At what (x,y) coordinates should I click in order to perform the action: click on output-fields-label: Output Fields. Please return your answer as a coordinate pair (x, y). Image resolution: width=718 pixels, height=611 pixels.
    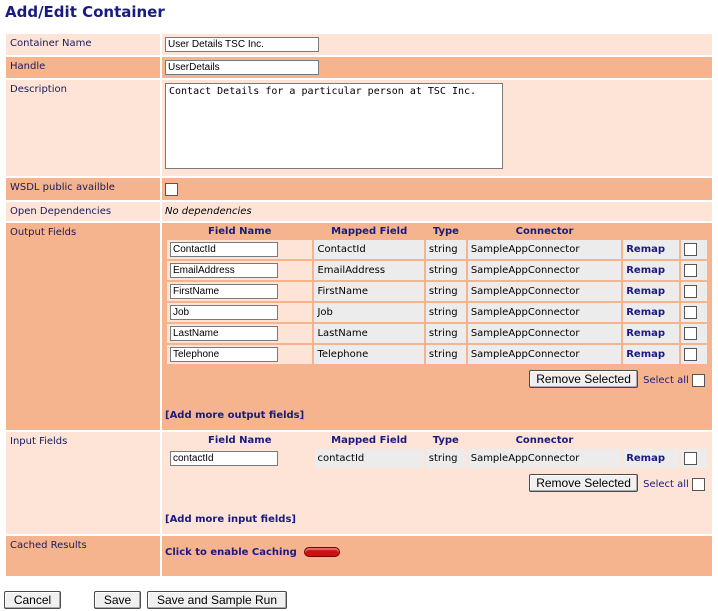
    Looking at the image, I should click on (83, 326).